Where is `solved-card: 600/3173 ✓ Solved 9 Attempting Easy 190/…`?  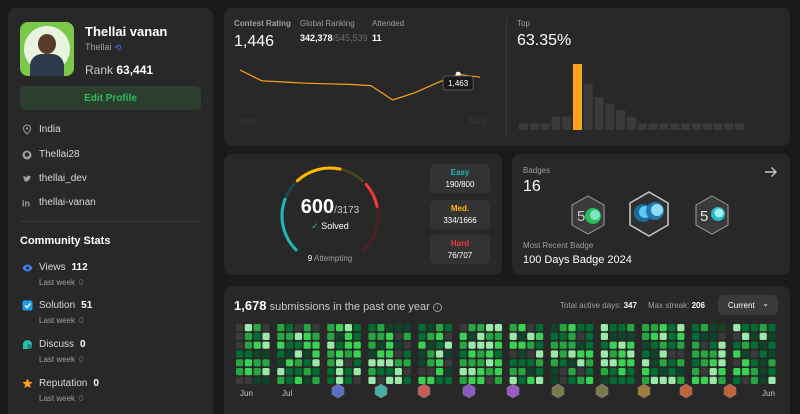 solved-card: 600/3173 ✓ Solved 9 Attempting Easy 190/… is located at coordinates (363, 214).